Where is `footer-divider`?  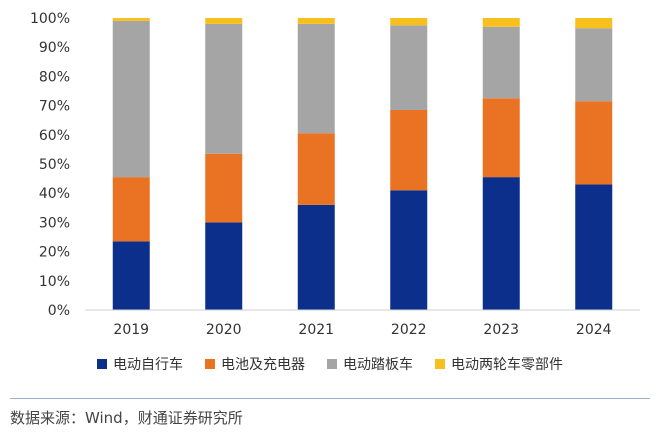 footer-divider is located at coordinates (330, 398).